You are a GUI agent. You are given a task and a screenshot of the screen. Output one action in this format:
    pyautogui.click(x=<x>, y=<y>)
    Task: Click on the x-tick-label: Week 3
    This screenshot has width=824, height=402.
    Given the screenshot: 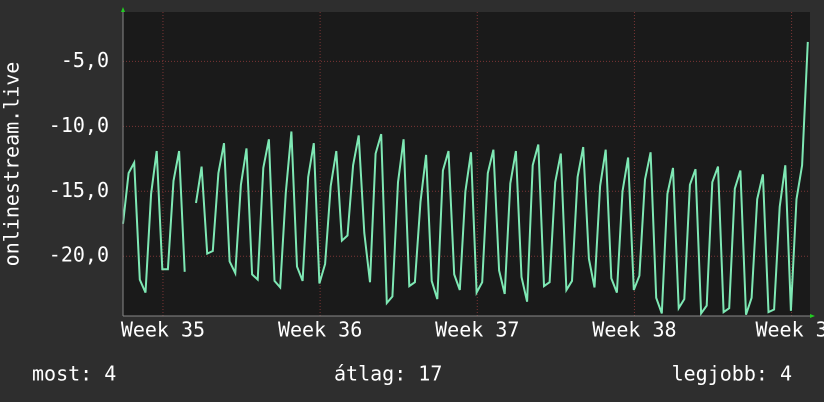 What is the action you would take?
    pyautogui.click(x=789, y=330)
    